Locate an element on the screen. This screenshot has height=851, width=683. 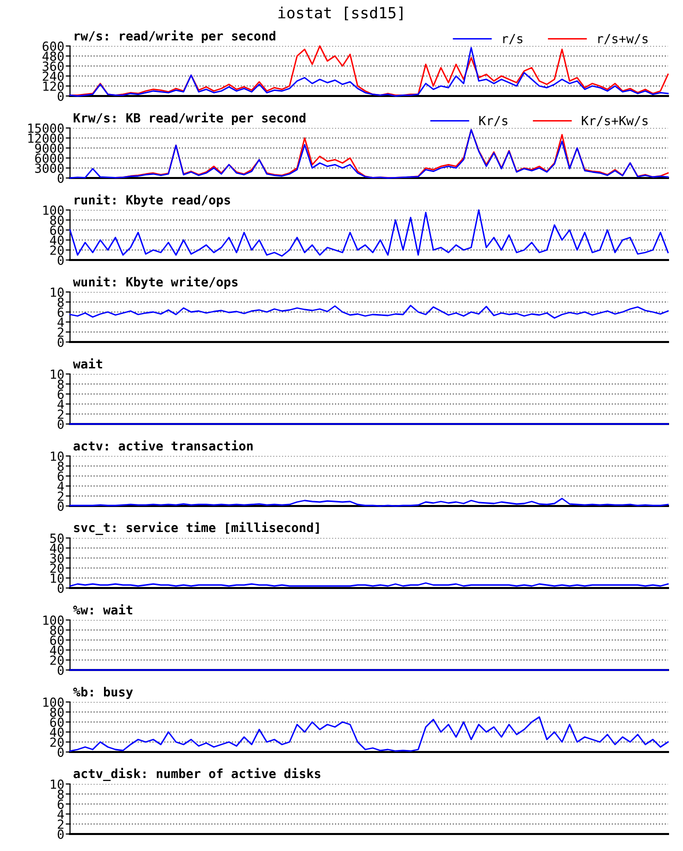
y-tick-label: 120 is located at coordinates (53, 86).